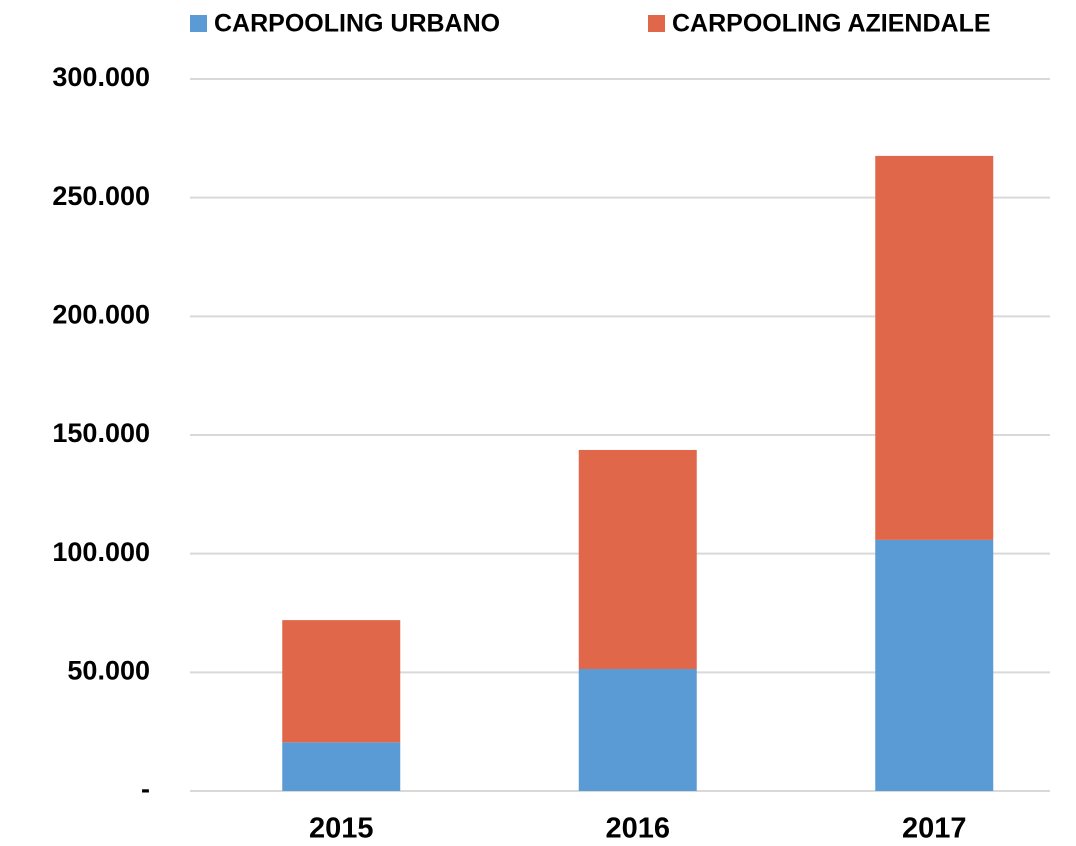  Describe the element at coordinates (101, 314) in the screenshot. I see `y-tick-label: 200.000` at that location.